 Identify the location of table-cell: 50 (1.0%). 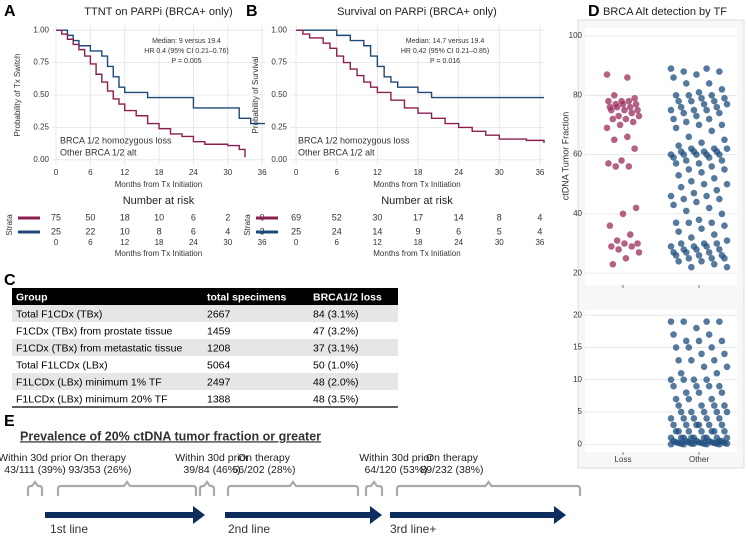
(336, 365).